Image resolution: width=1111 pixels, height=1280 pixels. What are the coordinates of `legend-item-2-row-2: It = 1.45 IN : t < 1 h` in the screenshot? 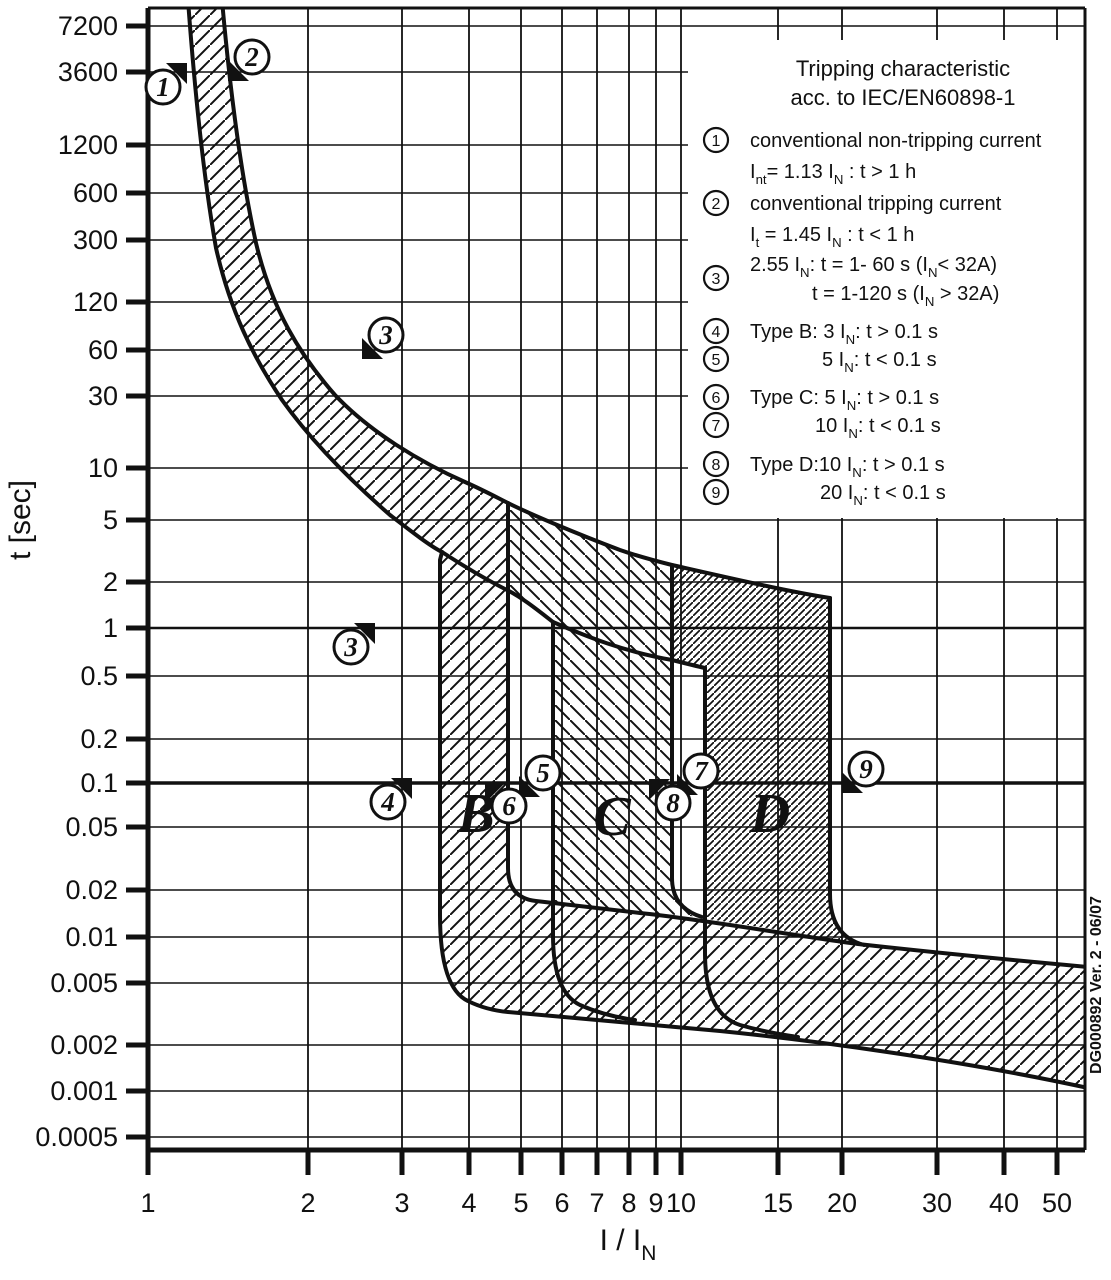 It's located at (832, 237).